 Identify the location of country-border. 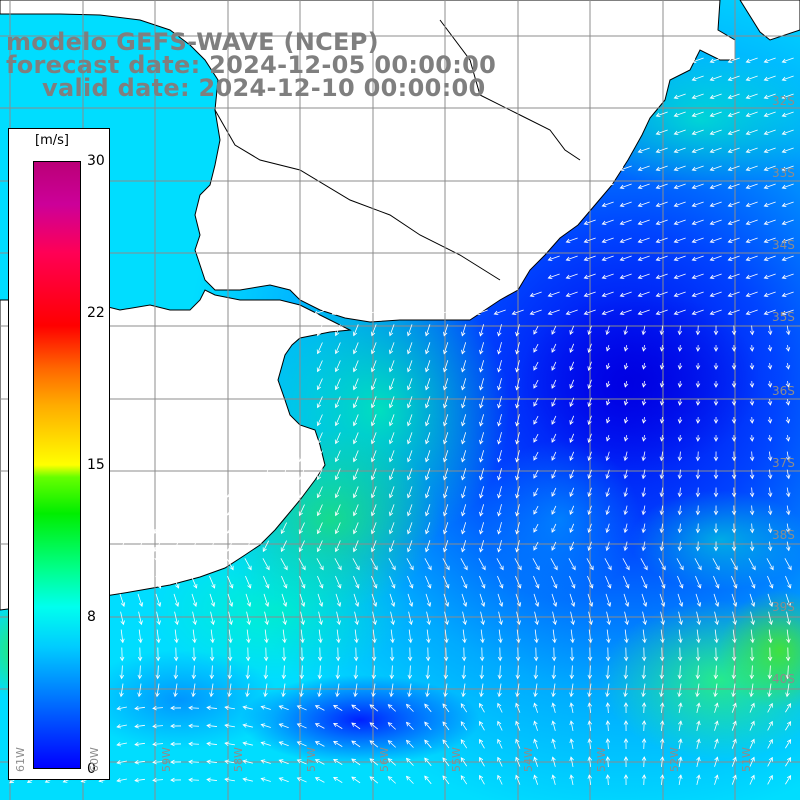
(510, 90).